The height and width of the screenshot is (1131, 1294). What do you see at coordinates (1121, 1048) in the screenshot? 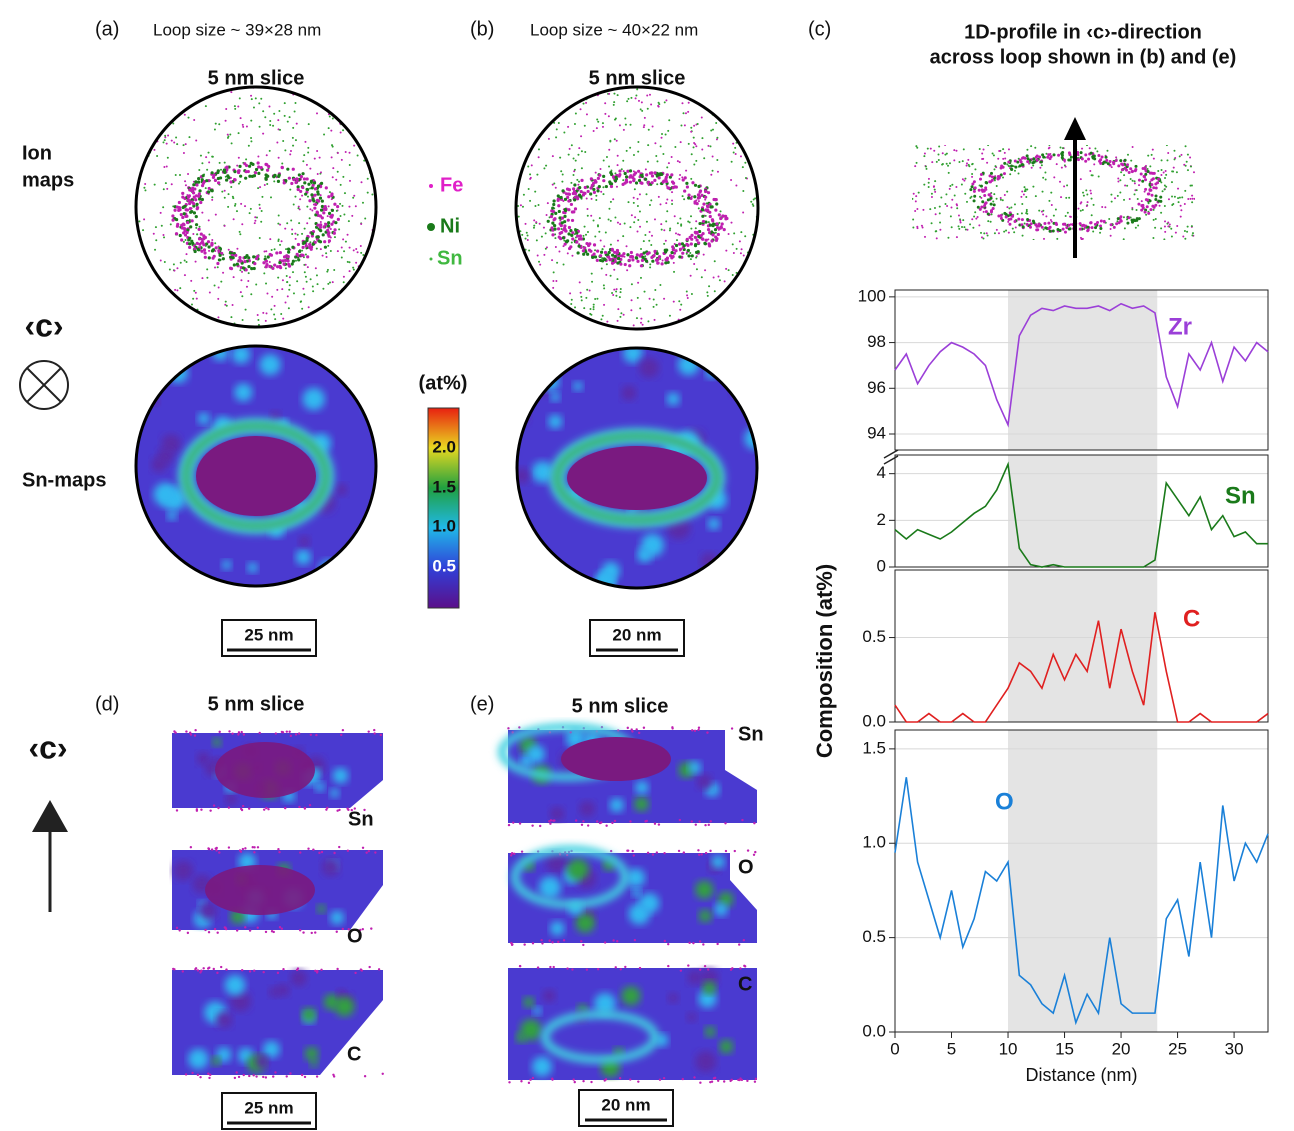
I see `x-tick-label: 20` at bounding box center [1121, 1048].